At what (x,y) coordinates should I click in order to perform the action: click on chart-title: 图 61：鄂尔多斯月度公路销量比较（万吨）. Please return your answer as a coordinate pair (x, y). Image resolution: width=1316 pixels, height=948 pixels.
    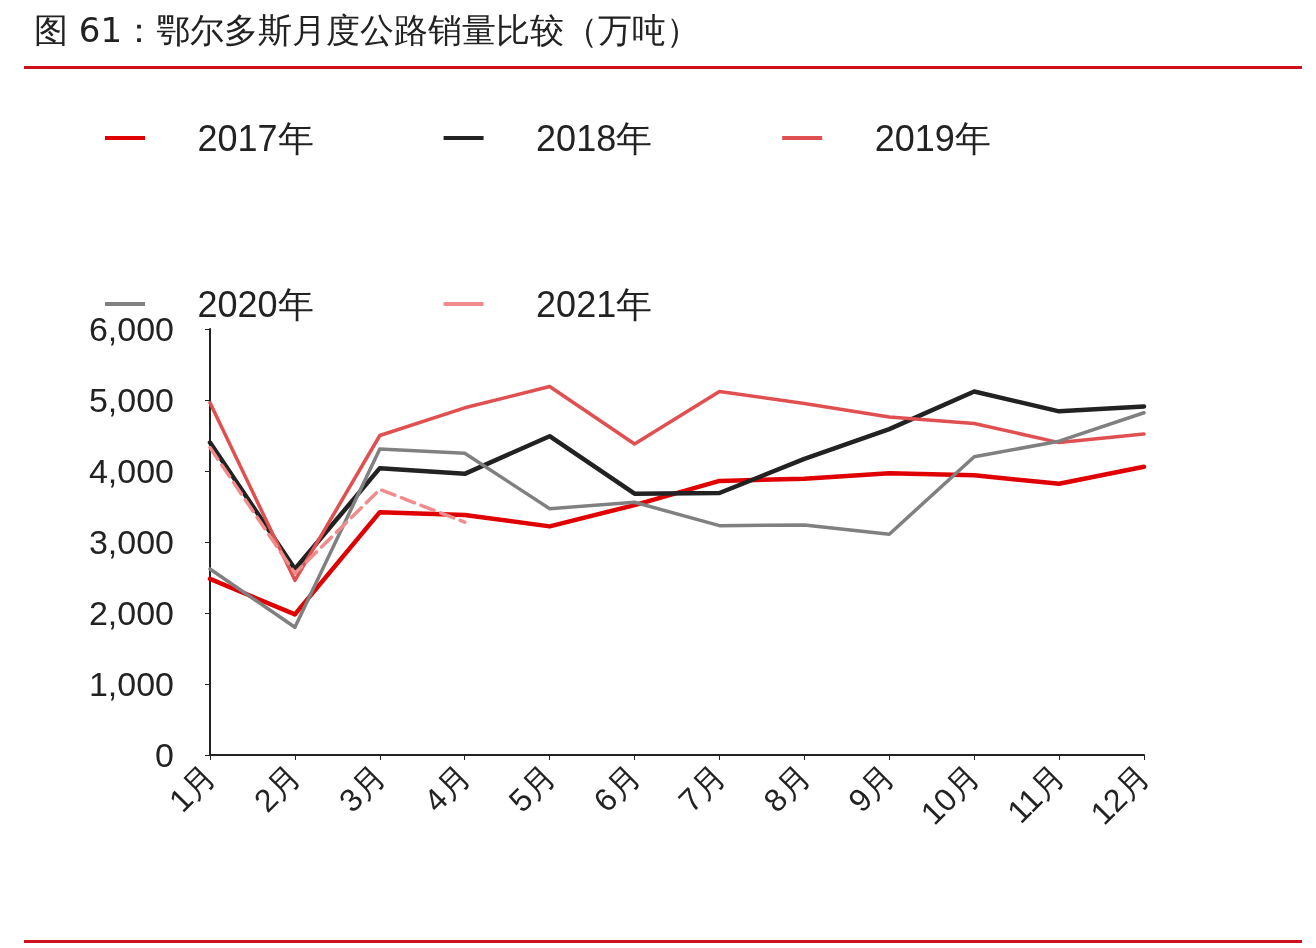
    Looking at the image, I should click on (367, 30).